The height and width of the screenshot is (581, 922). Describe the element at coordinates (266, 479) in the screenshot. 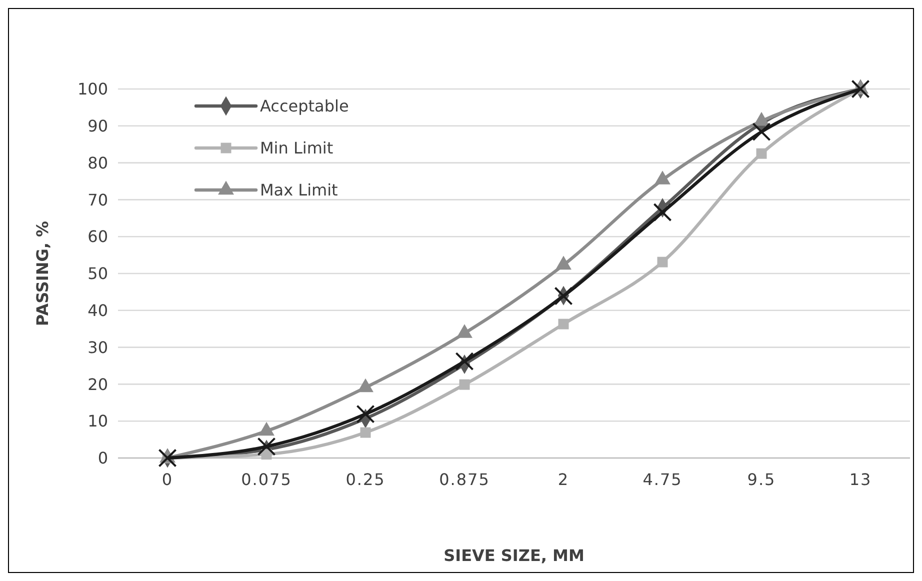

I see `x-tick-label: 0.075` at that location.